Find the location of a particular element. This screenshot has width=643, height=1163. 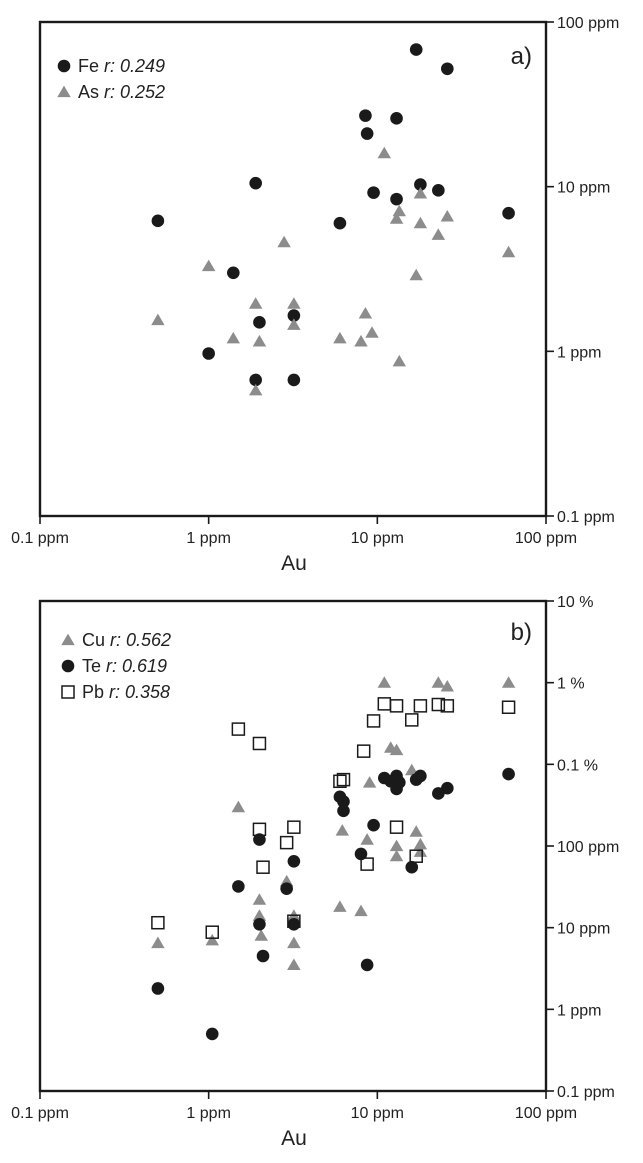

y-tick-label: 10 % is located at coordinates (575, 602).